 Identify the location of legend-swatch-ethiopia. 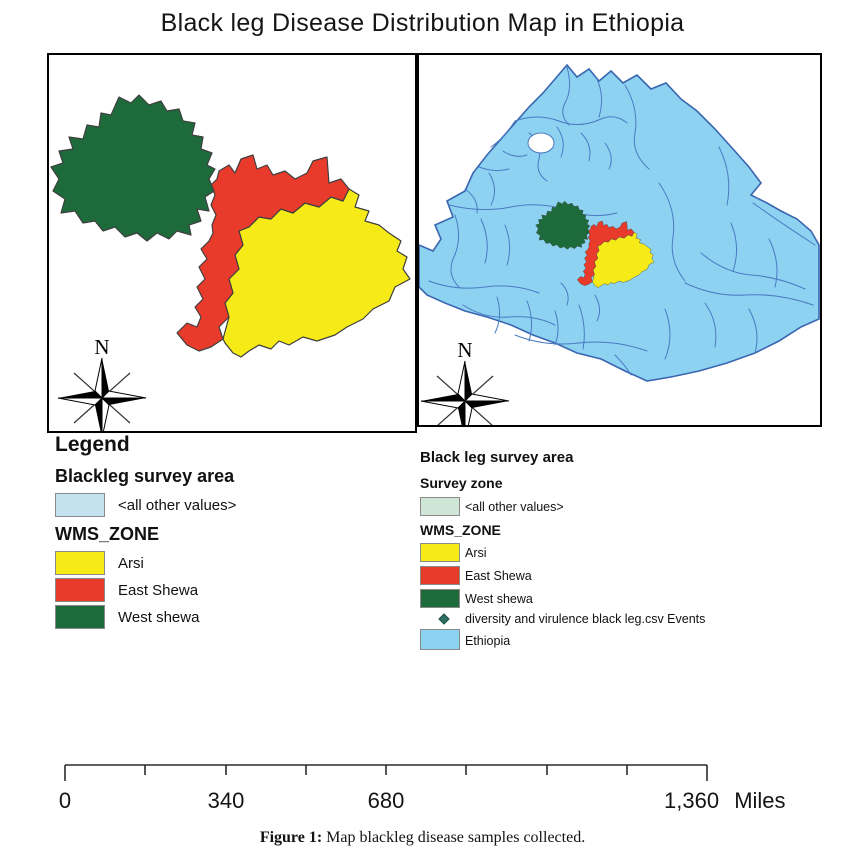
(440, 639).